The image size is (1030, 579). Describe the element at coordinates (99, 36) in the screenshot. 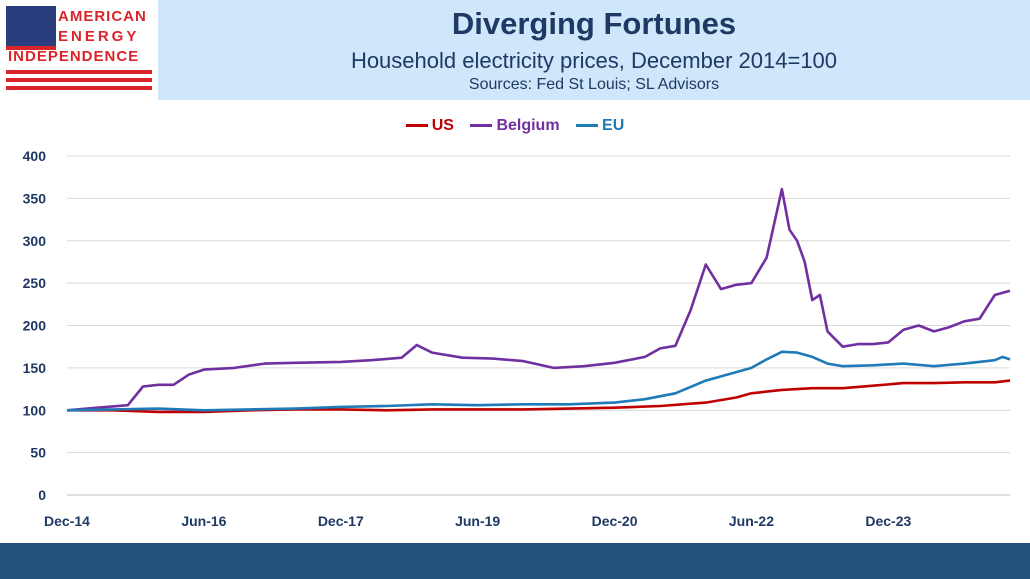

I see `logo-line-2: ENERGY` at that location.